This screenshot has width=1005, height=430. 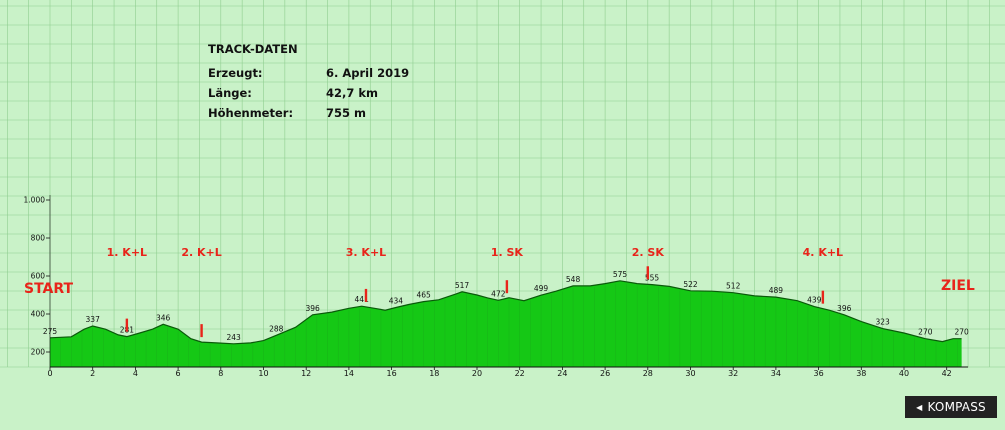 I want to click on elevation-value-label: 441, so click(x=362, y=299).